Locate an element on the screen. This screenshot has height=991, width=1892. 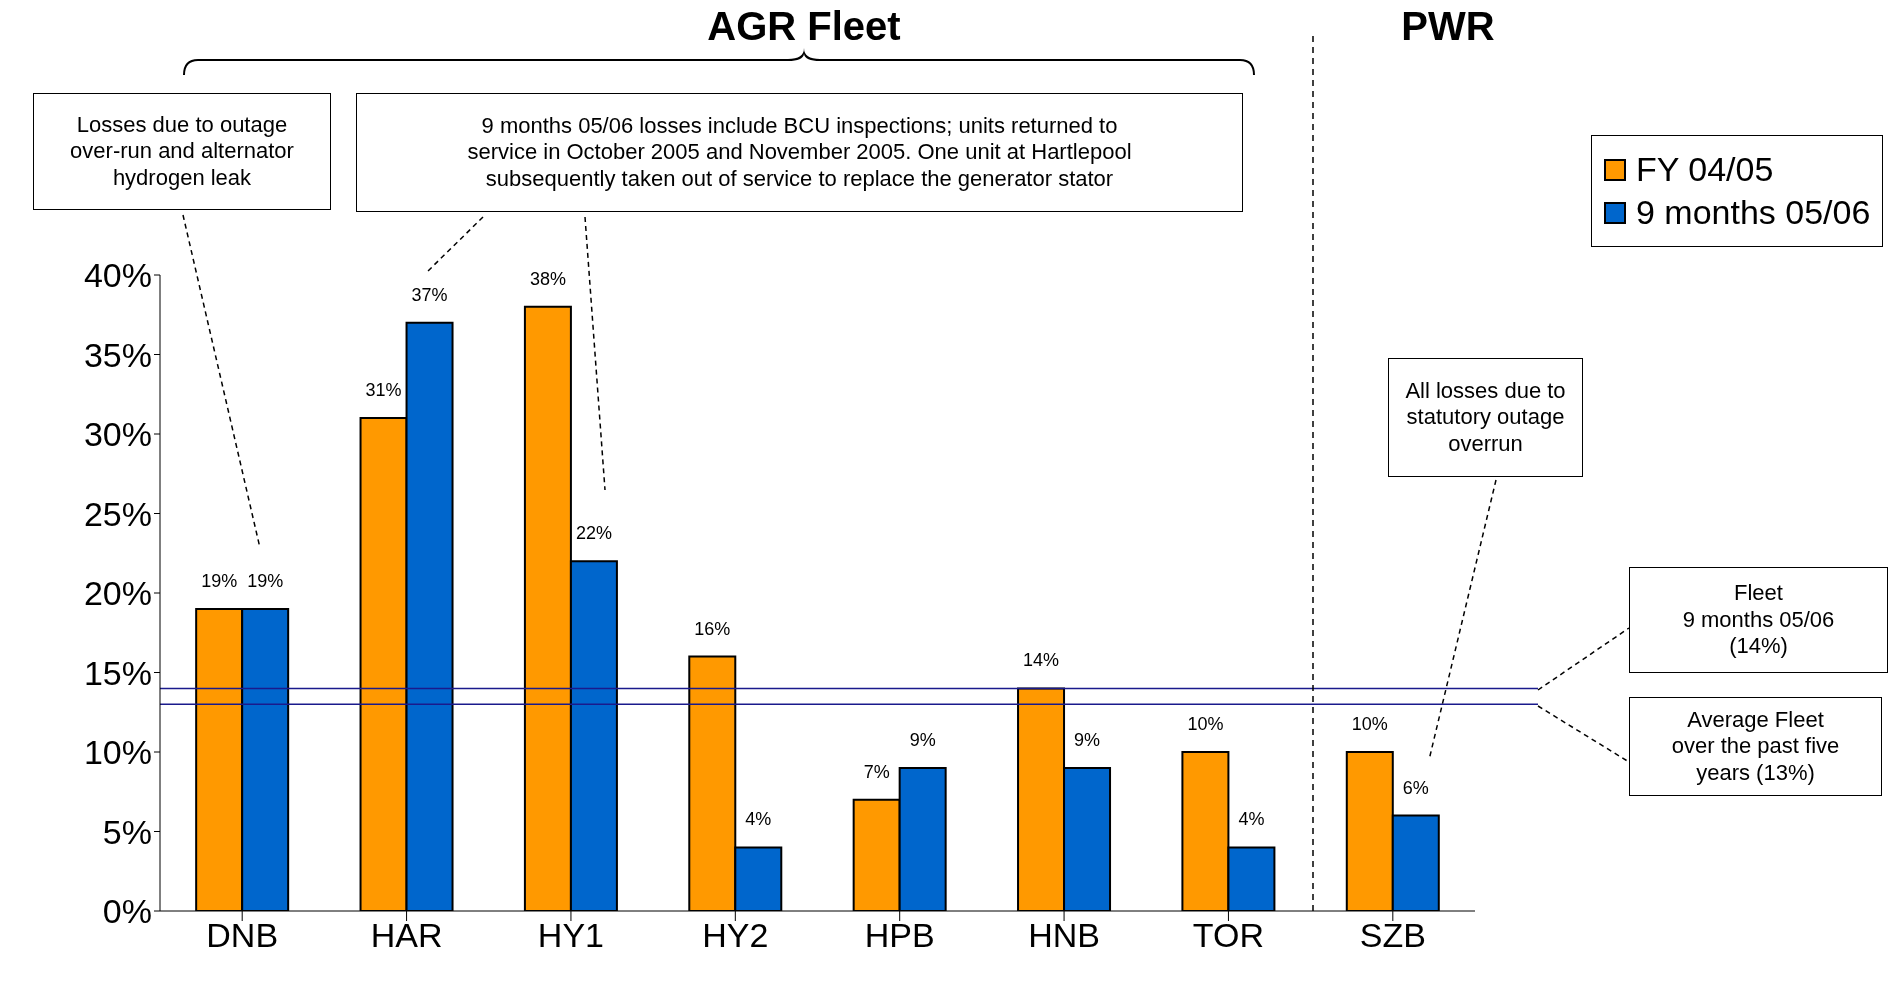
x-tick-label: SZB is located at coordinates (1392, 935).